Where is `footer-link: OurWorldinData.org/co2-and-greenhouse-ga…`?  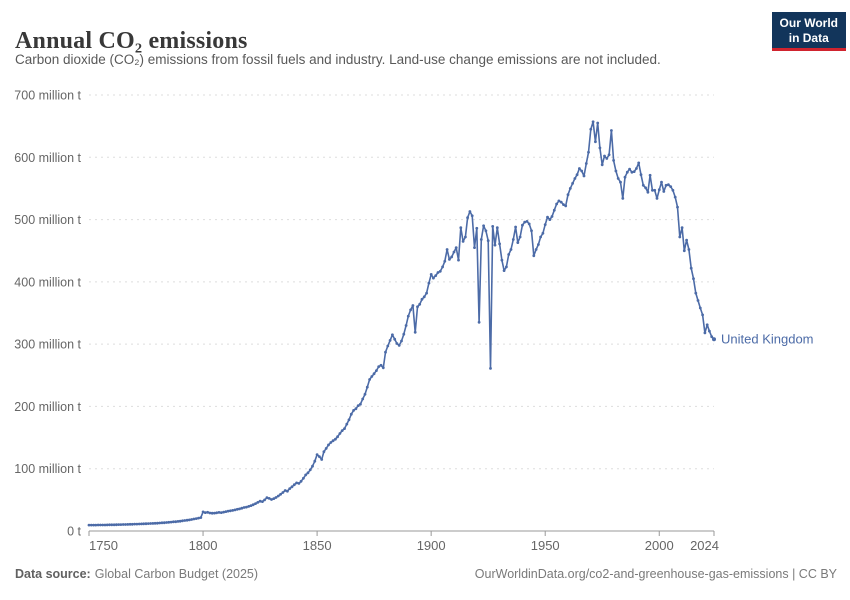 footer-link: OurWorldinData.org/co2-and-greenhouse-ga… is located at coordinates (655, 574).